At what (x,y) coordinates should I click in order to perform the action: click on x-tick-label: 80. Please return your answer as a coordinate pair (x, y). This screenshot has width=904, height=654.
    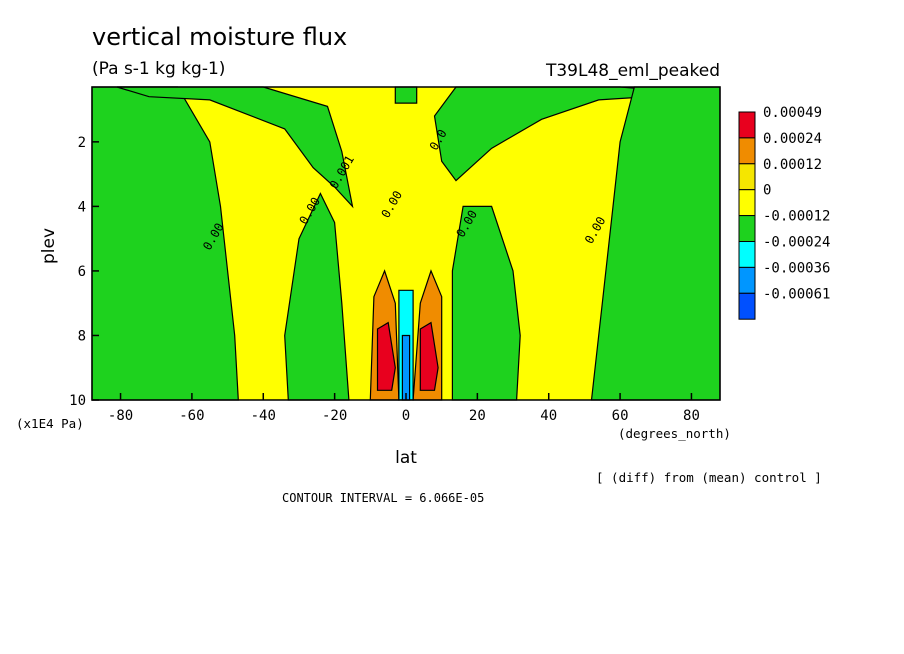
    Looking at the image, I should click on (691, 416).